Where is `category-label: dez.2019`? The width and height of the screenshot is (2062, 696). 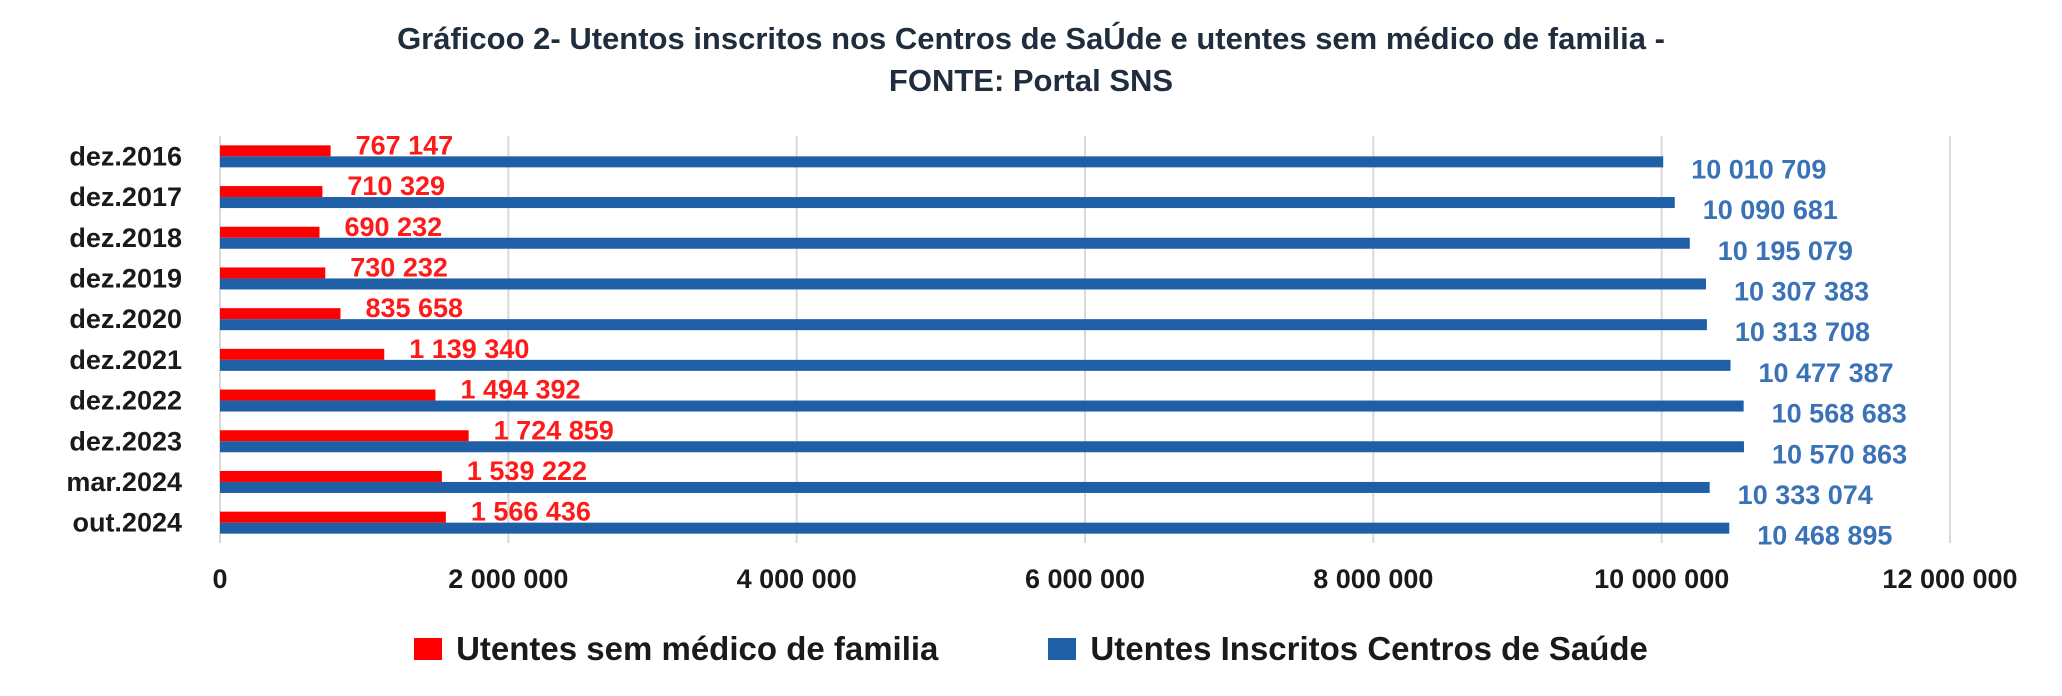
category-label: dez.2019 is located at coordinates (125, 278).